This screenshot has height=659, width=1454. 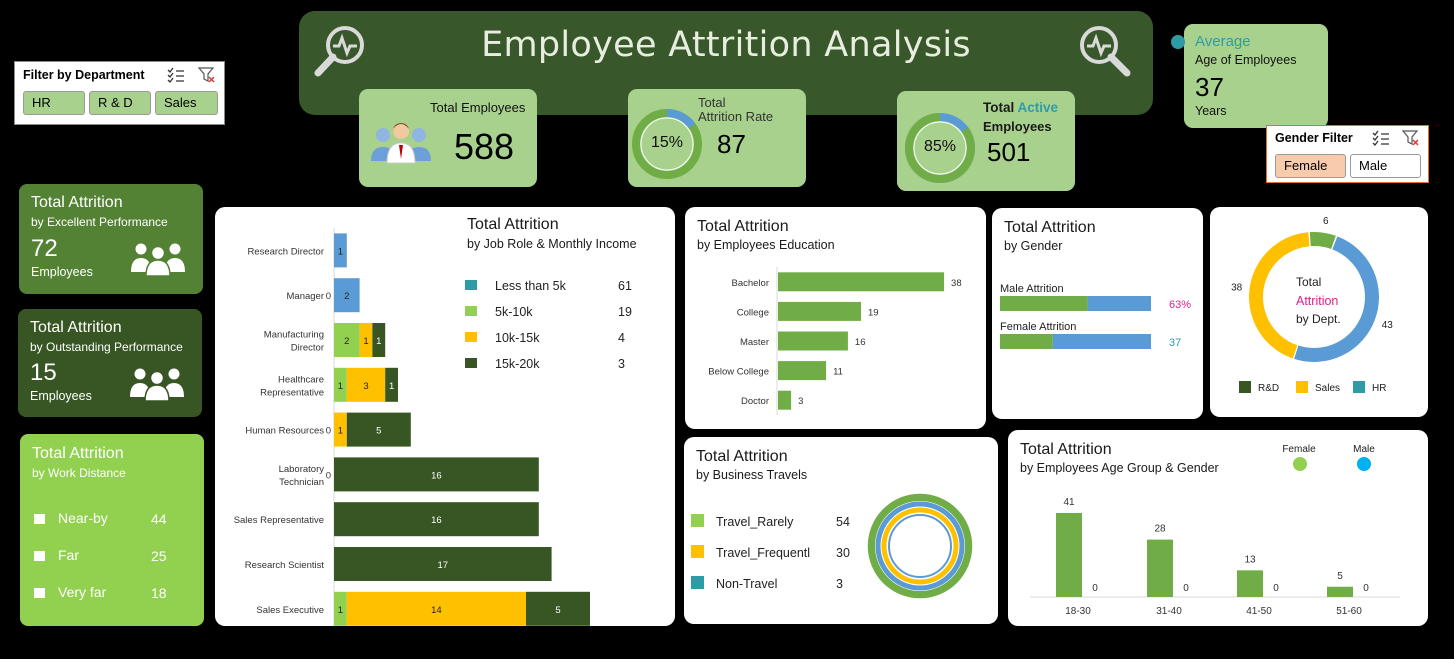 I want to click on slice-value-label: 38, so click(x=1237, y=288).